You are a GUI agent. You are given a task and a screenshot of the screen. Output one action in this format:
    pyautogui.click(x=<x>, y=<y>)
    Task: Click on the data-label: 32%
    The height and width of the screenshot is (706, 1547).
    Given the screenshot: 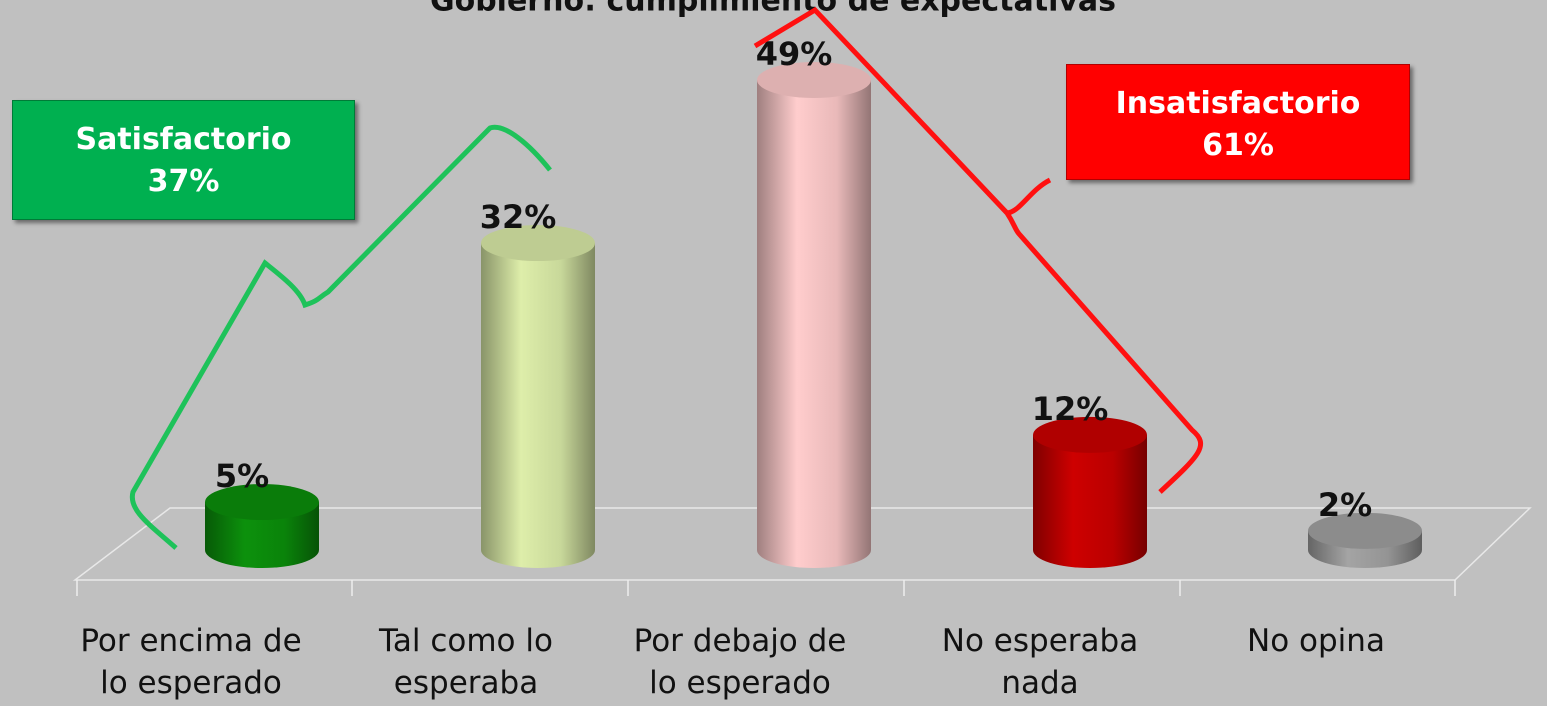 What is the action you would take?
    pyautogui.click(x=518, y=217)
    